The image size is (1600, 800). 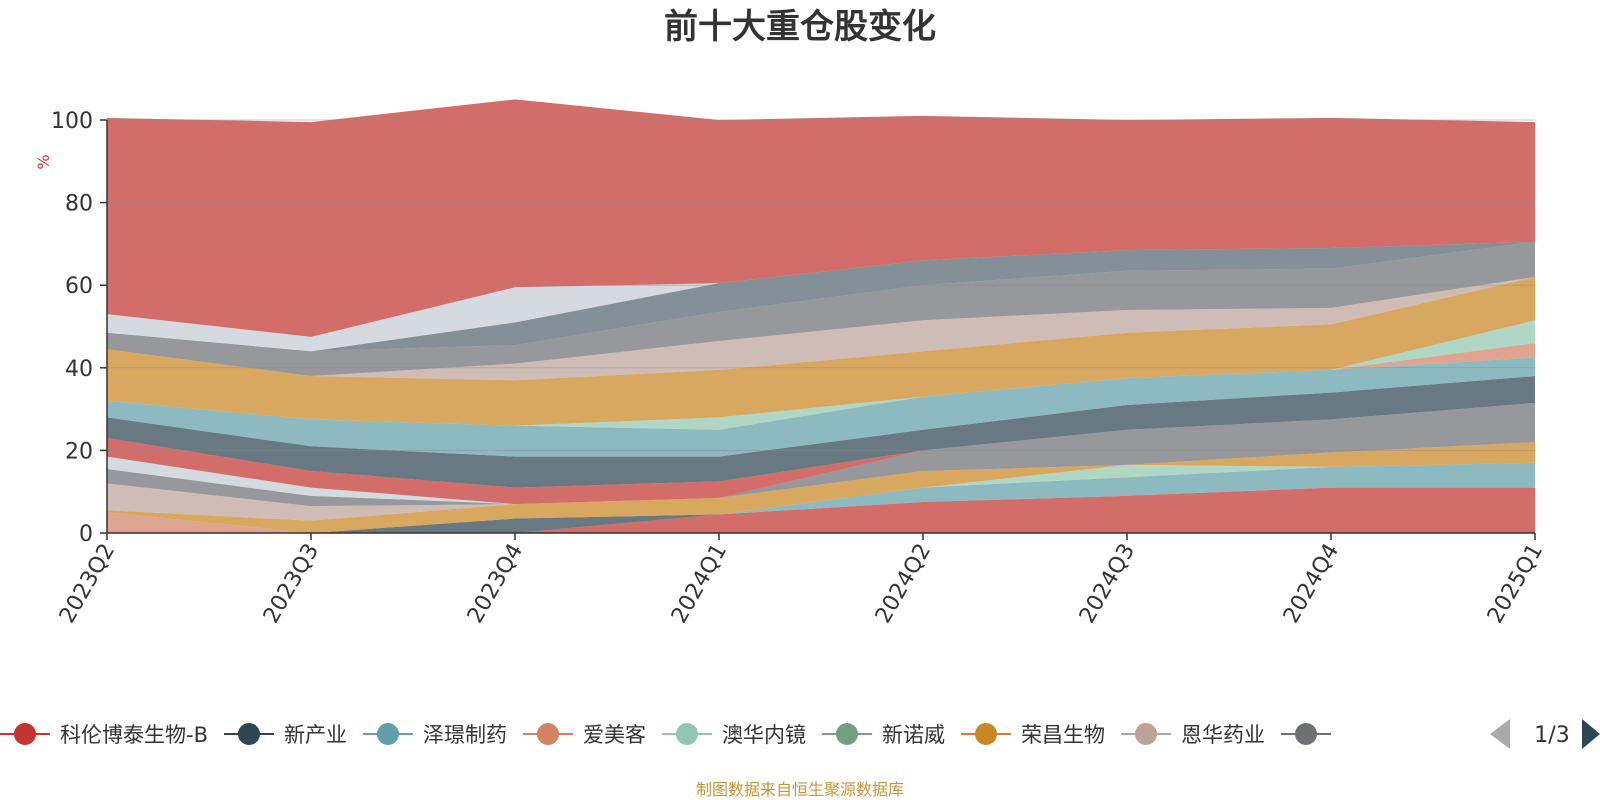 What do you see at coordinates (43, 161) in the screenshot?
I see `y-axis-unit: %` at bounding box center [43, 161].